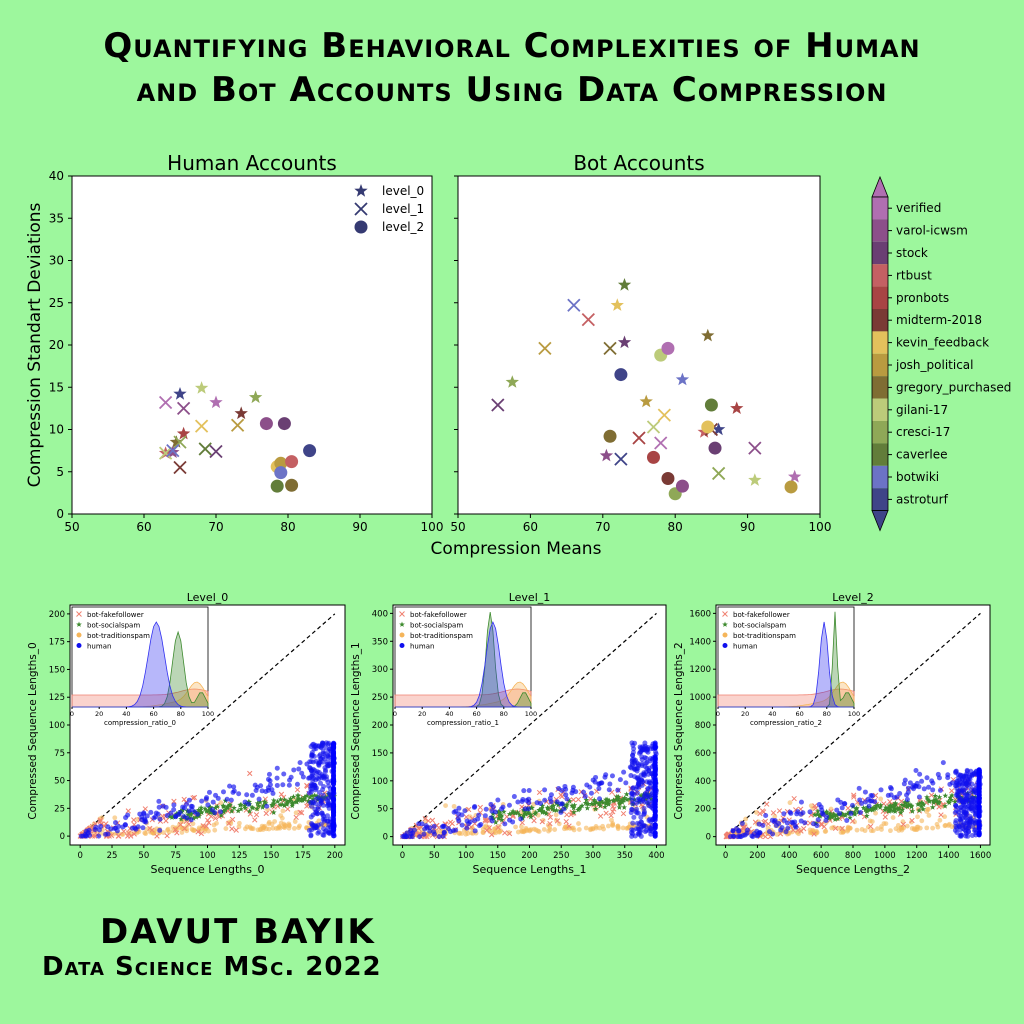 The height and width of the screenshot is (1024, 1024). What do you see at coordinates (361, 209) in the screenshot?
I see `legend-marker-x` at bounding box center [361, 209].